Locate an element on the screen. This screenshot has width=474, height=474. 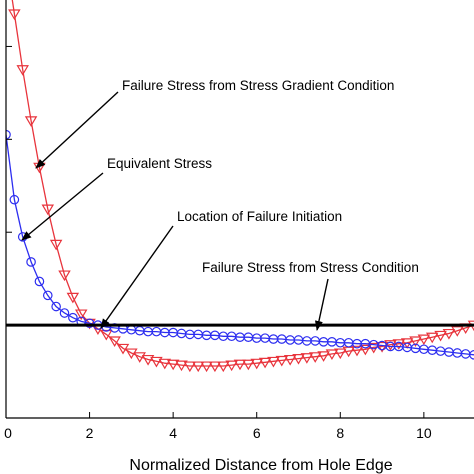
x-tick-labels: 0 2 4 6 8 10 is located at coordinates (218, 433).